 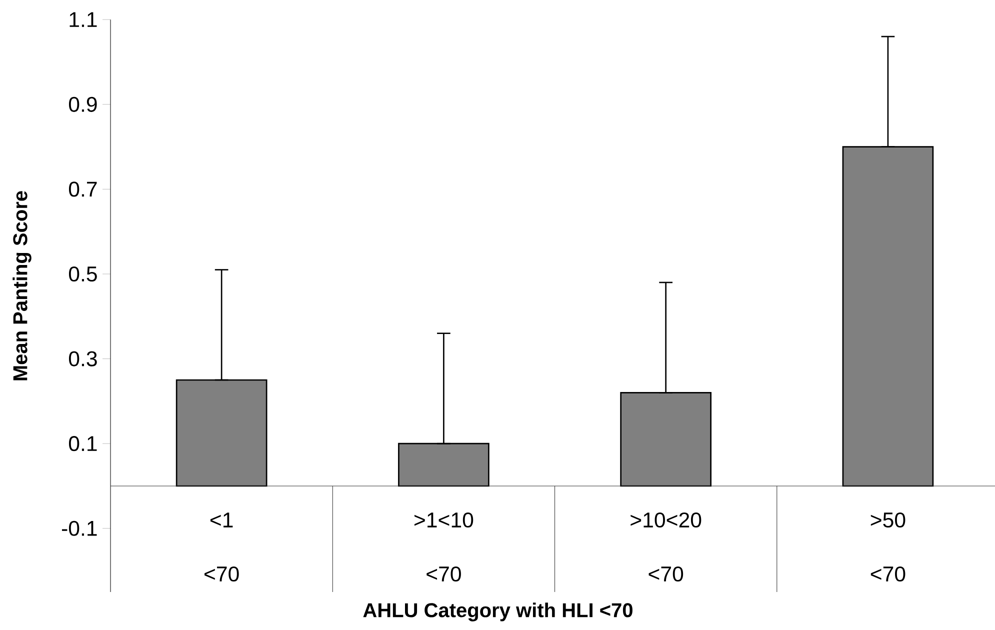 I want to click on y-tick-label: 0.7, so click(x=82, y=189).